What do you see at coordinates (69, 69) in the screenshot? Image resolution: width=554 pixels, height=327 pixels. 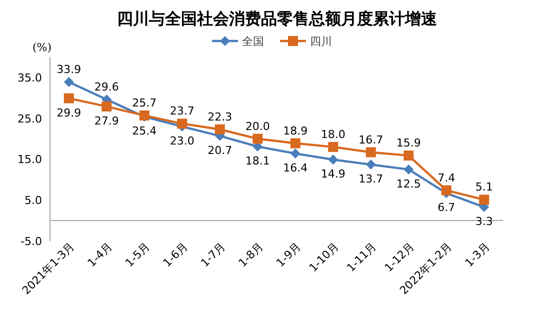 I see `data-label: 33.9` at bounding box center [69, 69].